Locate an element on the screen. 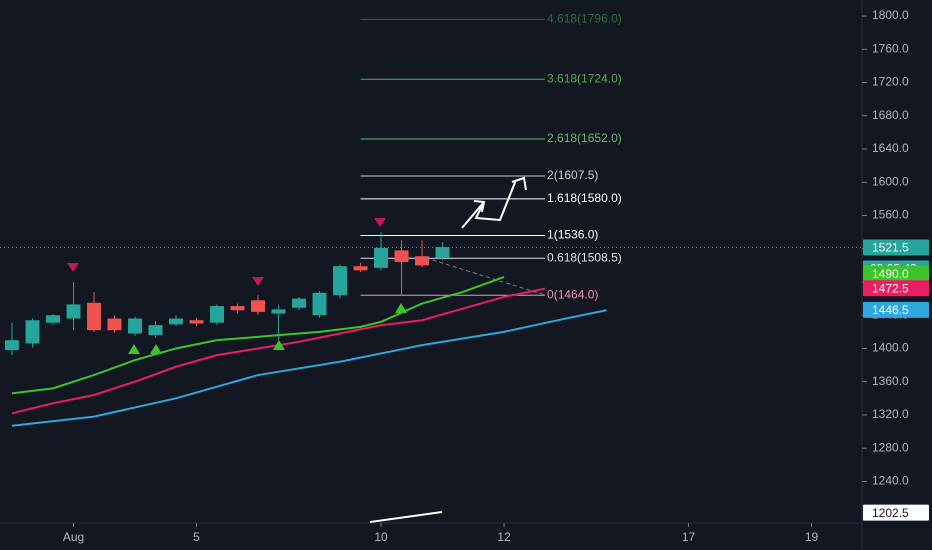  x-tick-label: Aug is located at coordinates (73, 537).